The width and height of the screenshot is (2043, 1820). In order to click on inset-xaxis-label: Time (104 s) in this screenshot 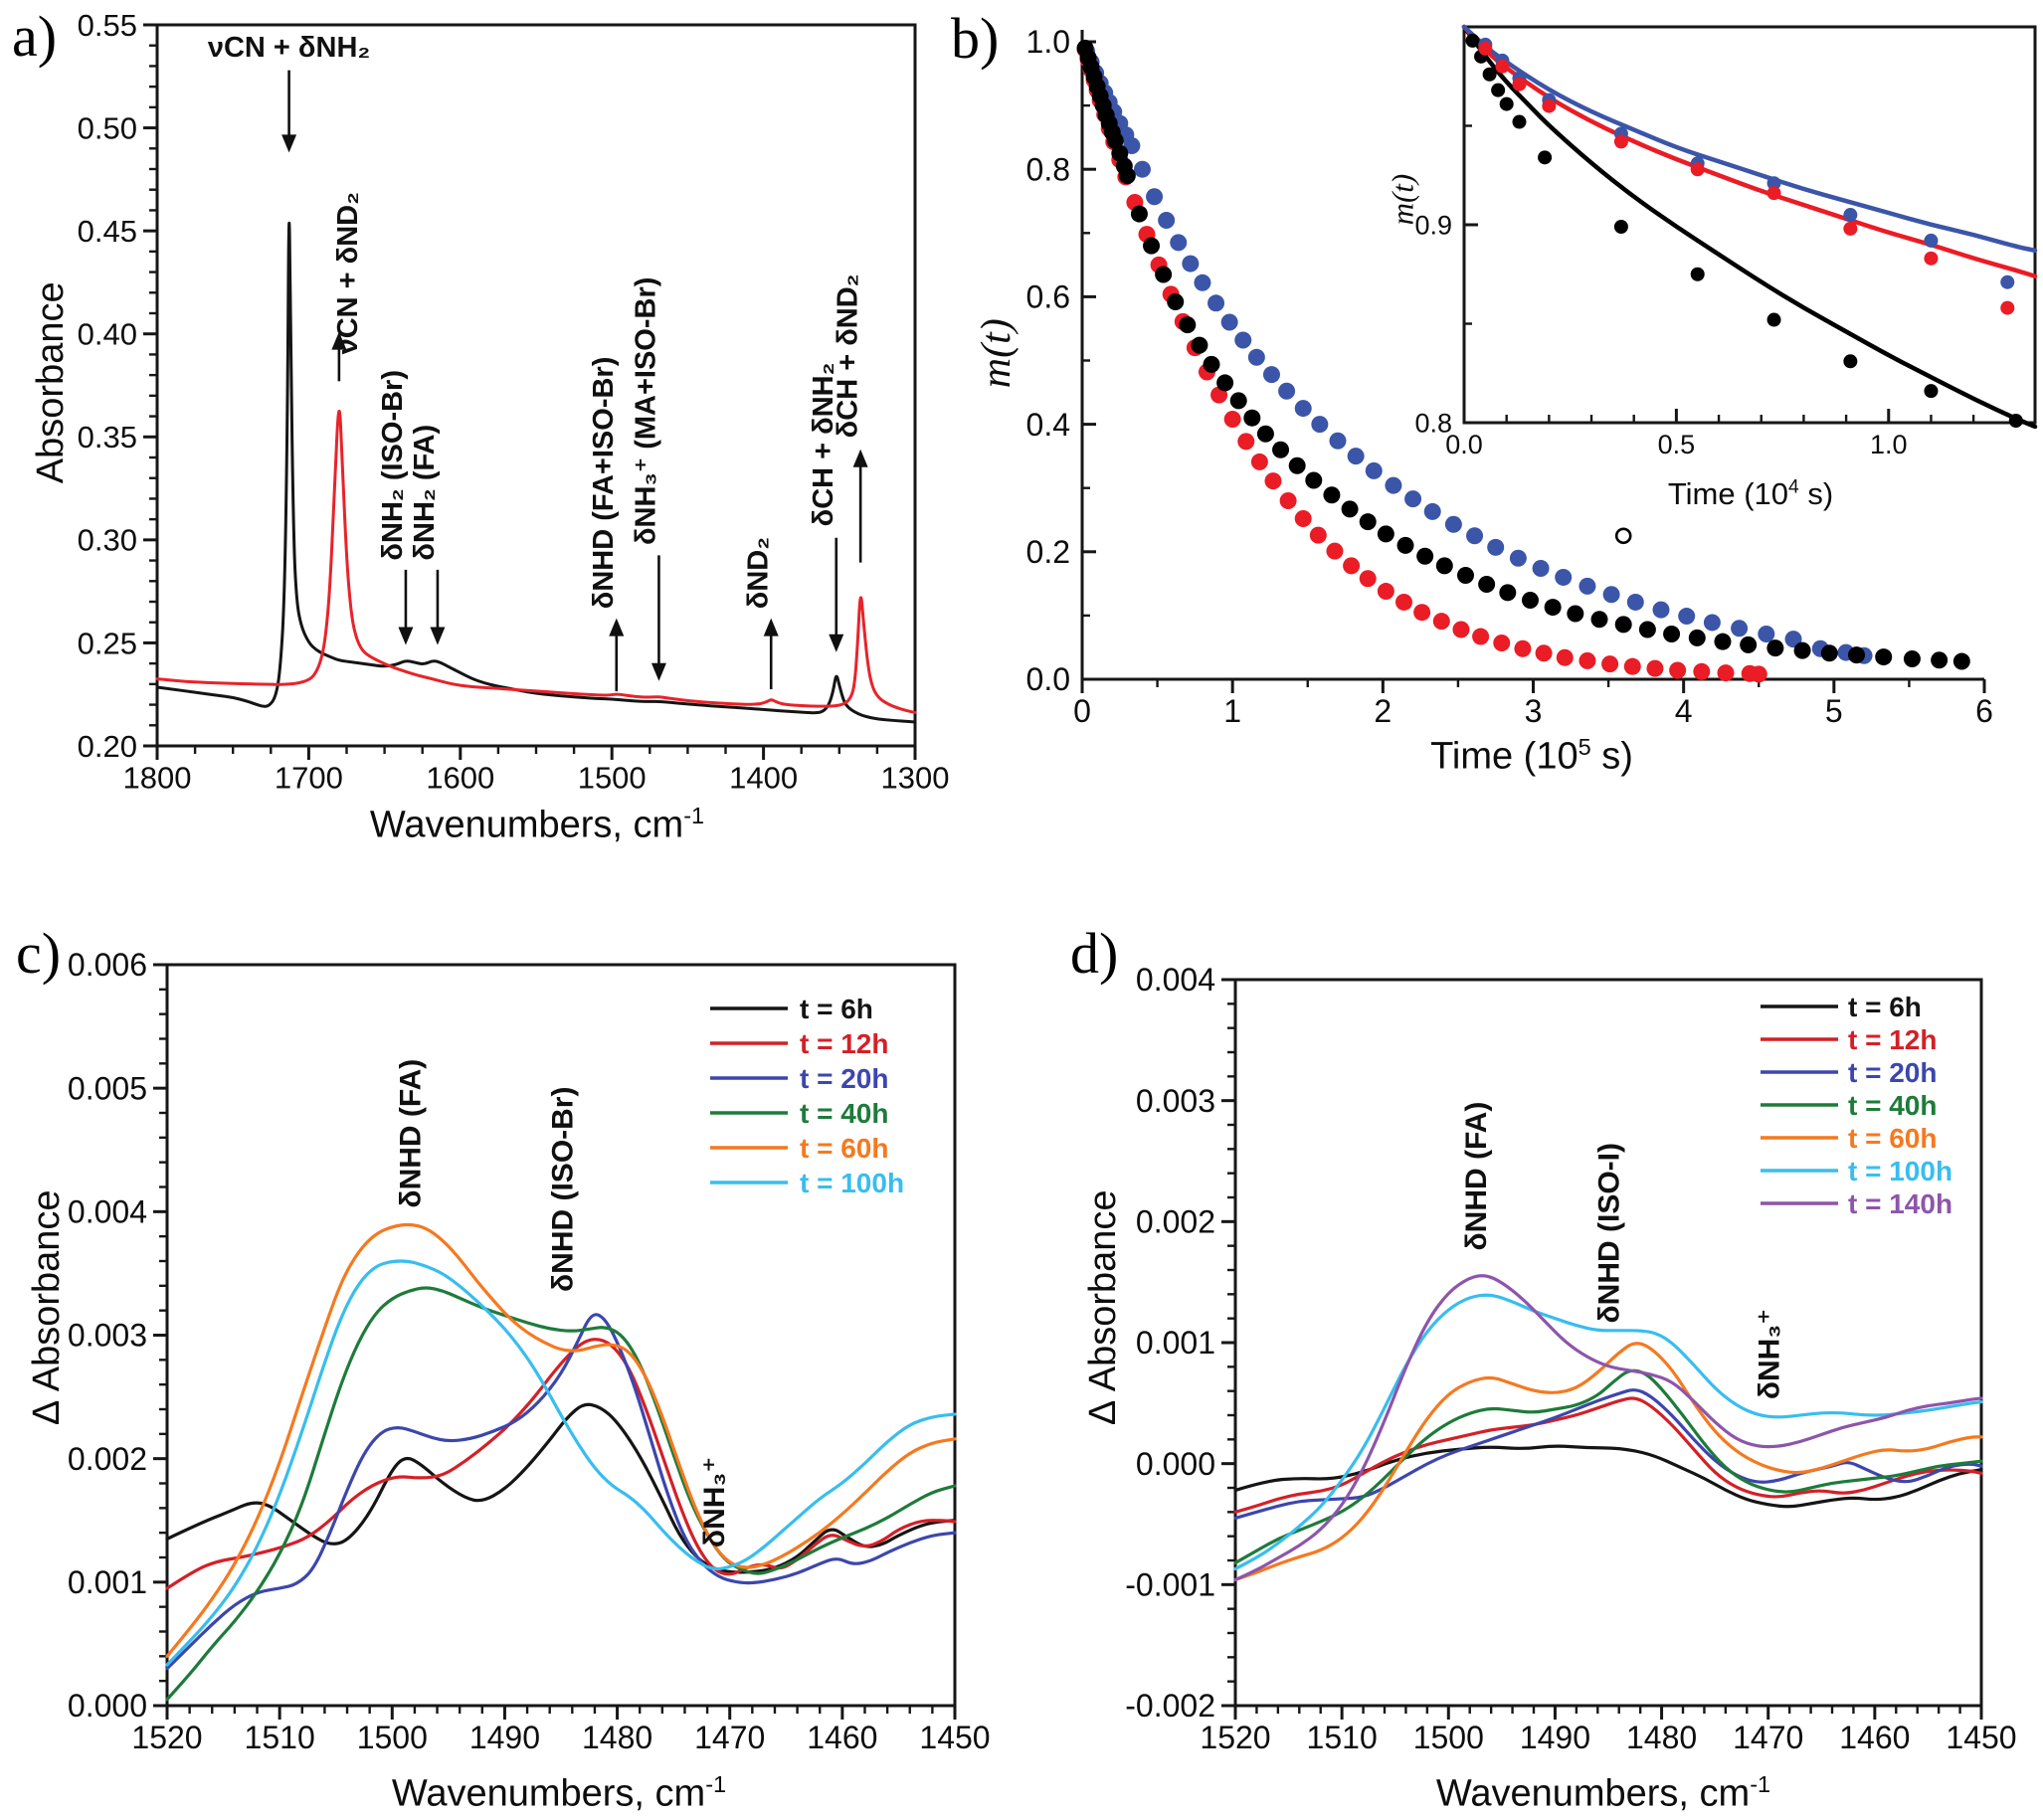, I will do `click(1750, 493)`.